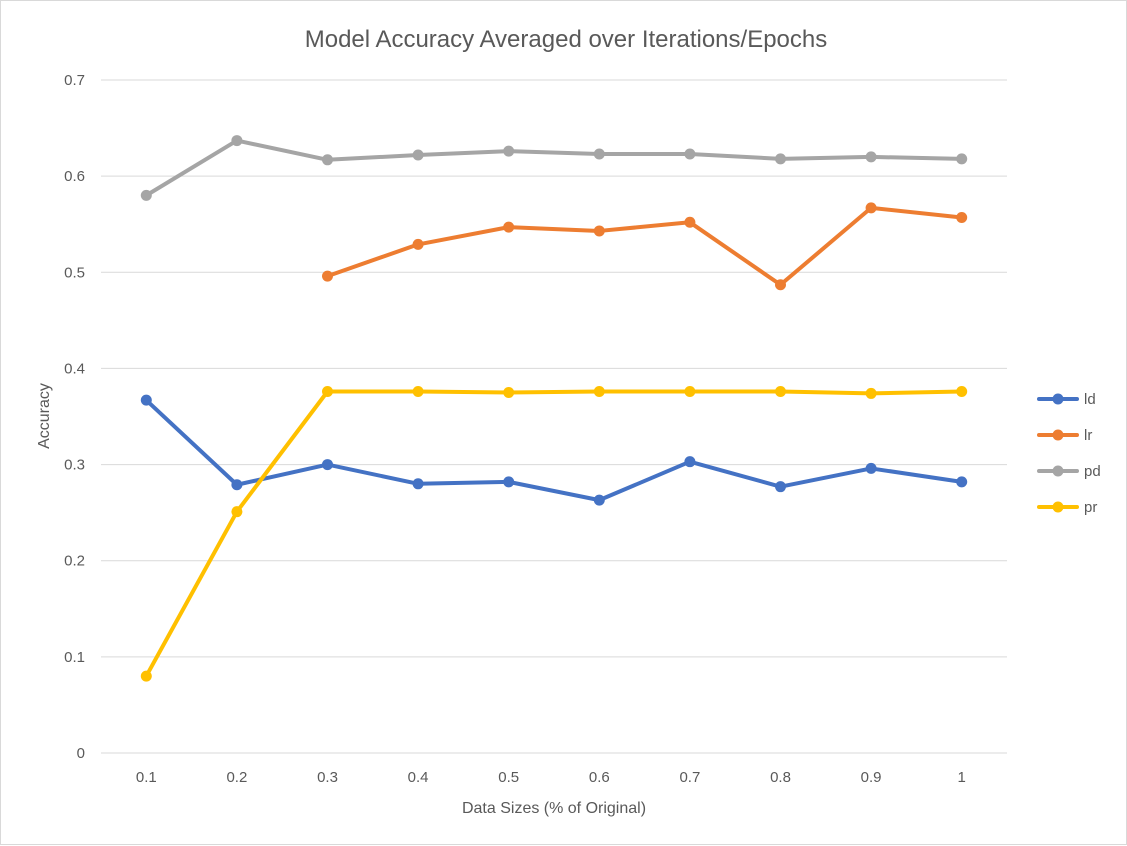  What do you see at coordinates (1090, 399) in the screenshot?
I see `legend-label: ld` at bounding box center [1090, 399].